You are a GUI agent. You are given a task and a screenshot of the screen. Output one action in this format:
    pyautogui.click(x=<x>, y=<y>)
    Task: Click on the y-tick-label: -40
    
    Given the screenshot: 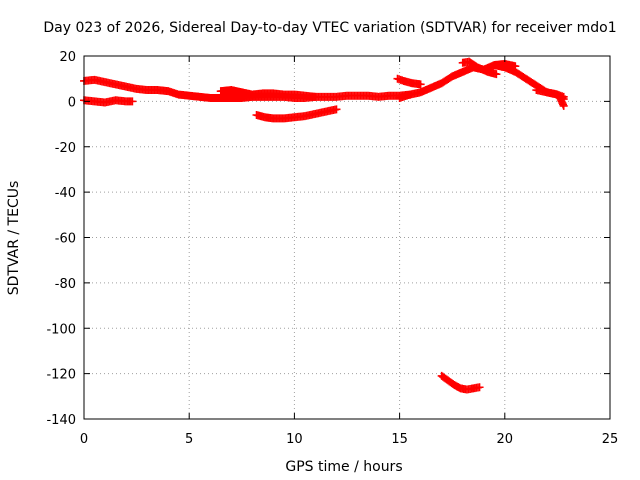 What is the action you would take?
    pyautogui.click(x=65, y=193)
    